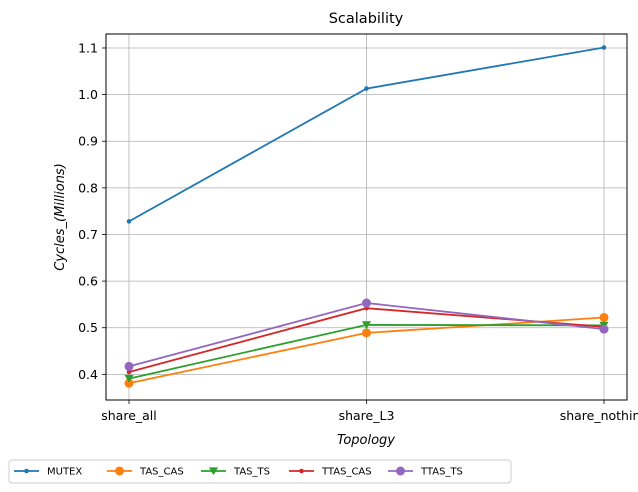  Describe the element at coordinates (64, 472) in the screenshot. I see `legend-item-mutex-label: MUTEX` at that location.